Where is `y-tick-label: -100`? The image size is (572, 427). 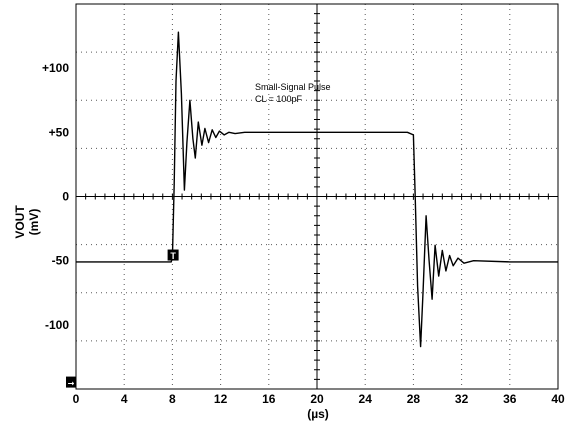 y-tick-label: -100 is located at coordinates (57, 325).